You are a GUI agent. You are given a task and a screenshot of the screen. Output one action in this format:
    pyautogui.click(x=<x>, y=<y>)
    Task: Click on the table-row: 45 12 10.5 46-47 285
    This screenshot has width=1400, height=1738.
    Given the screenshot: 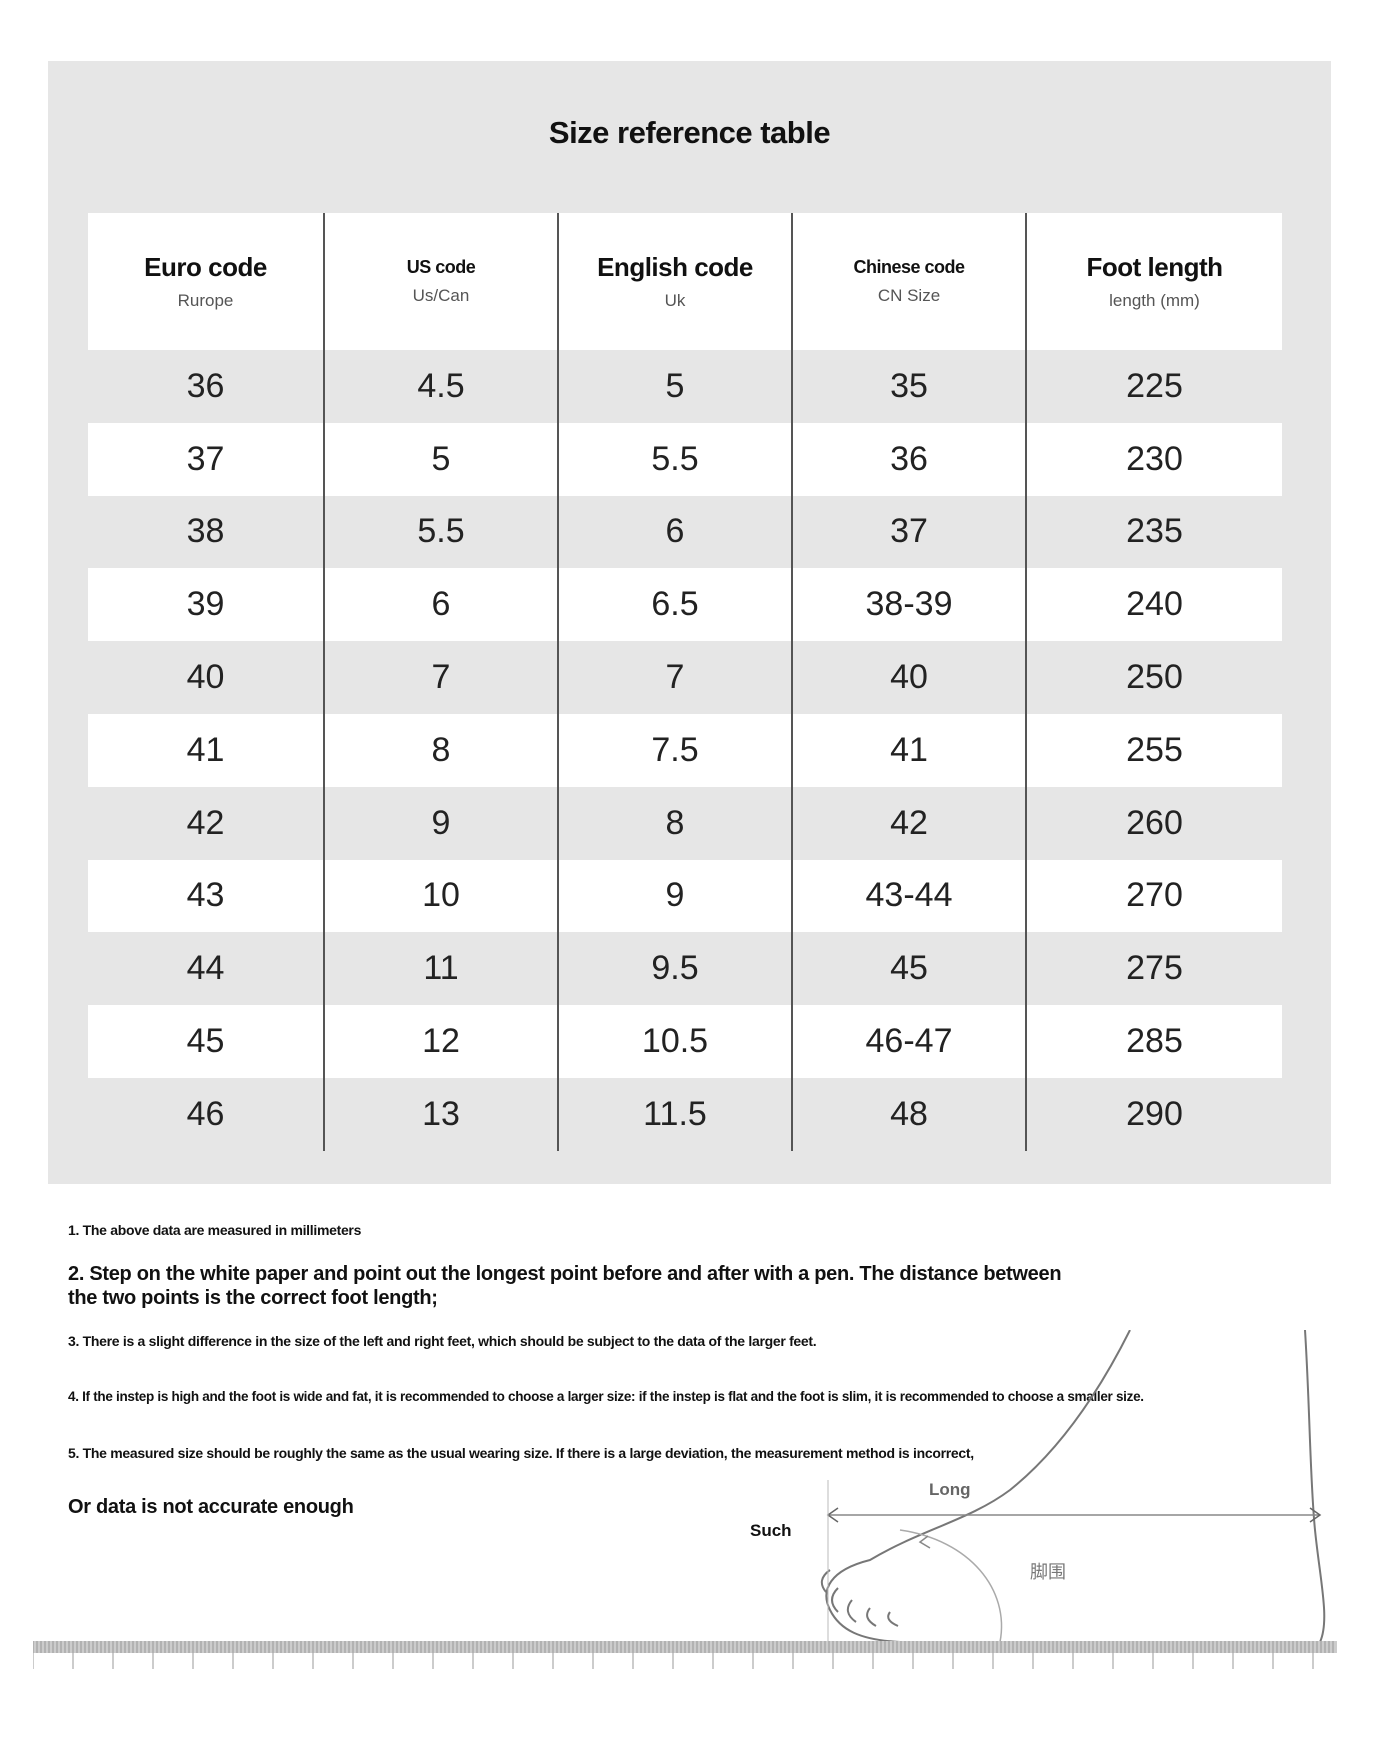 What is the action you would take?
    pyautogui.click(x=685, y=1041)
    